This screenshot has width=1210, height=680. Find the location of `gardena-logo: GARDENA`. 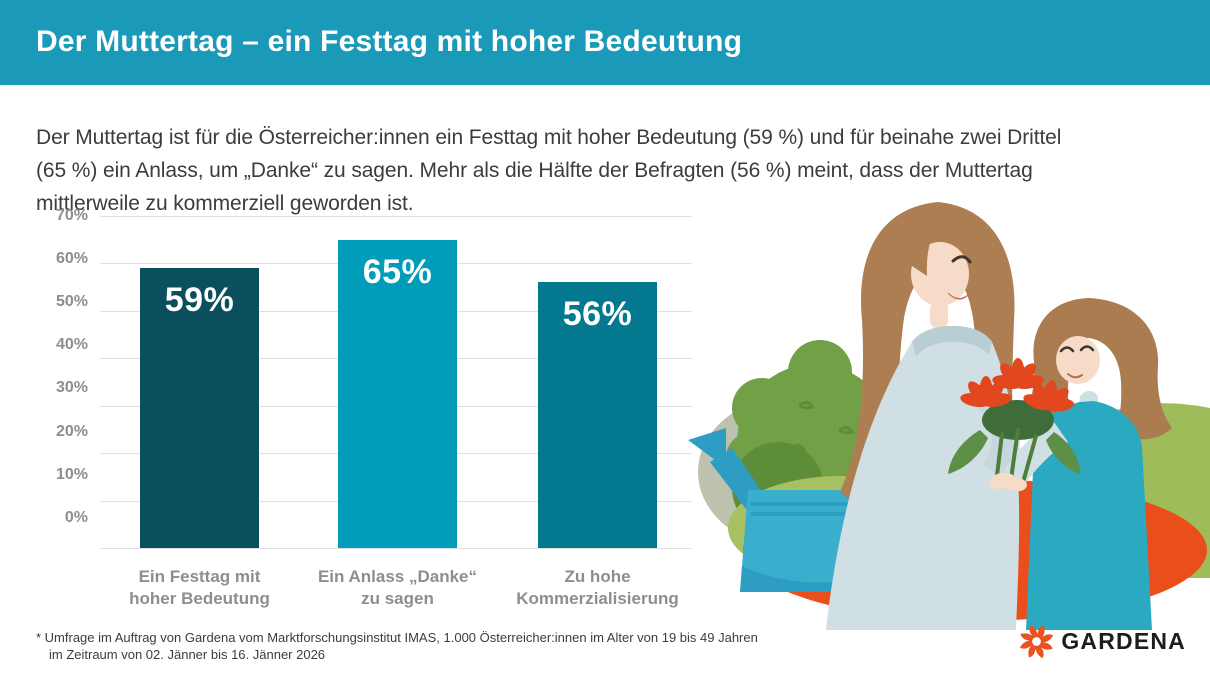

gardena-logo: GARDENA is located at coordinates (1102, 641).